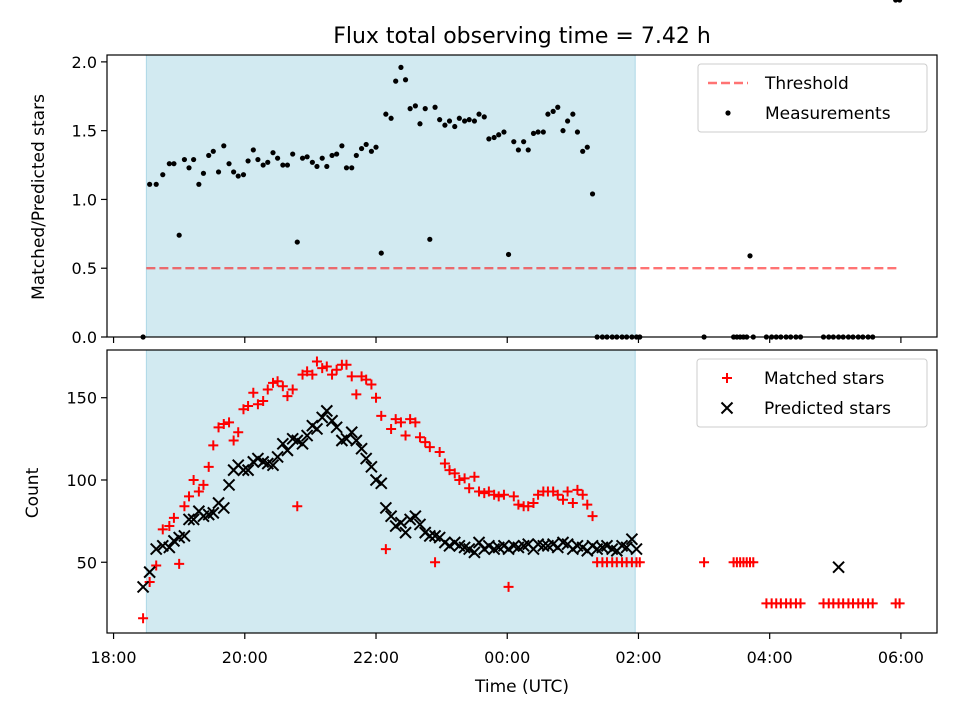 The height and width of the screenshot is (720, 960). Describe the element at coordinates (824, 379) in the screenshot. I see `legend-label: Matched stars` at that location.